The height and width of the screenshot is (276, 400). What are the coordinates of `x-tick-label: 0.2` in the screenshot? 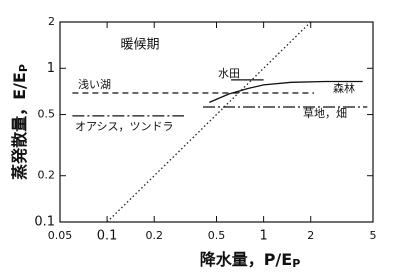 It's located at (154, 235).